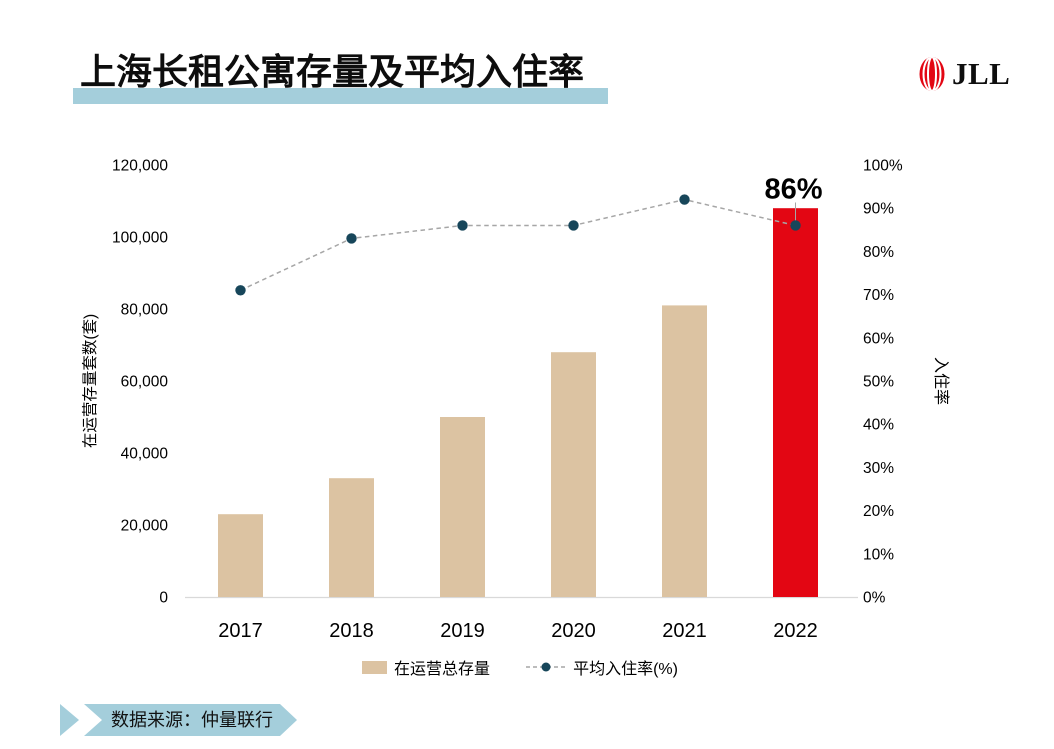 The height and width of the screenshot is (749, 1054). I want to click on source-text: 数据来源：仲量联行, so click(192, 720).